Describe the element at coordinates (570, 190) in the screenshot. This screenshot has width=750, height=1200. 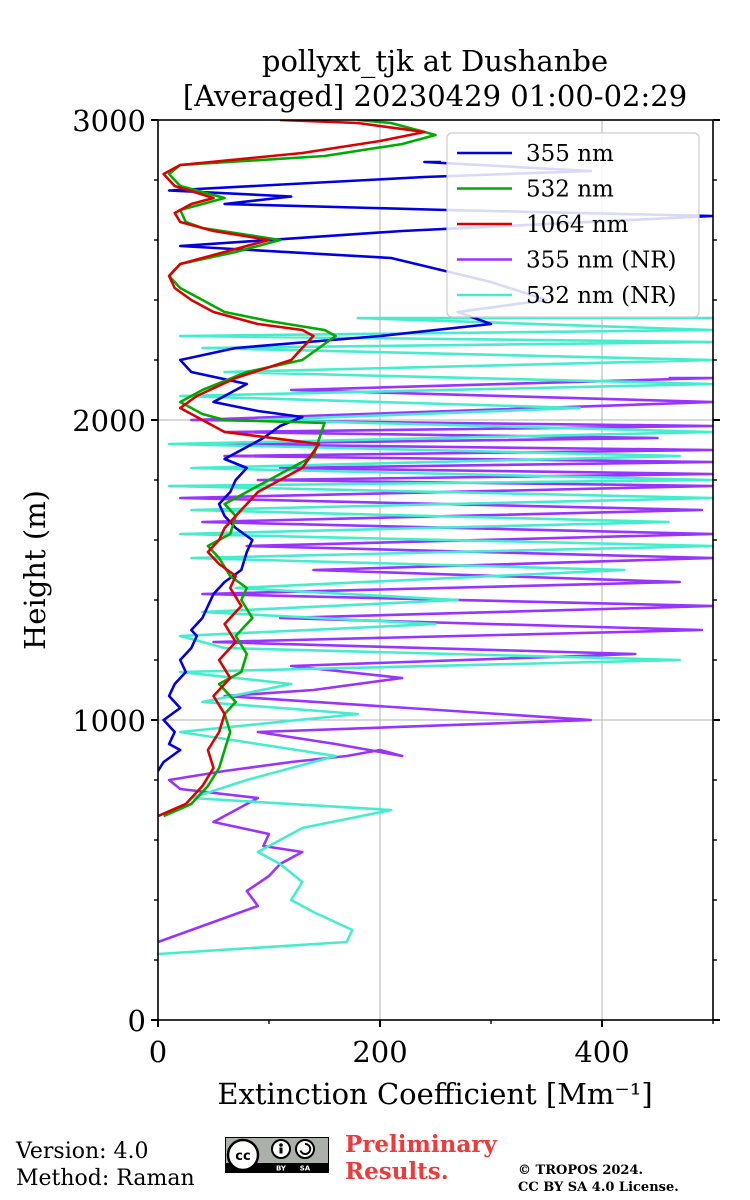
I see `legend-label-2: 532 nm` at that location.